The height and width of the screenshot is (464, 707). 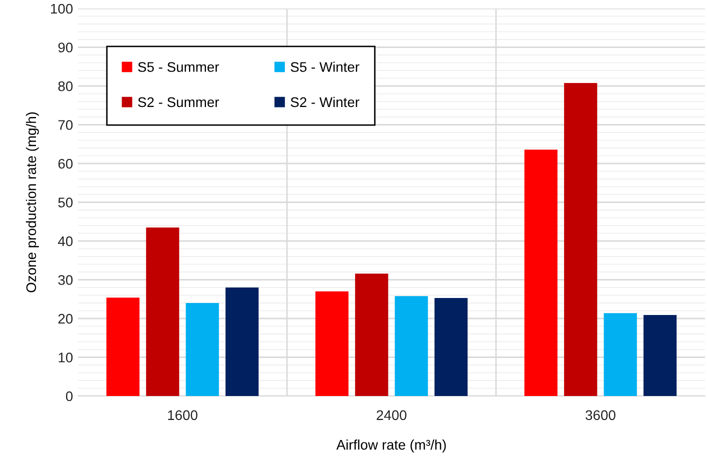 What do you see at coordinates (69, 396) in the screenshot?
I see `y-tick-label: 0` at bounding box center [69, 396].